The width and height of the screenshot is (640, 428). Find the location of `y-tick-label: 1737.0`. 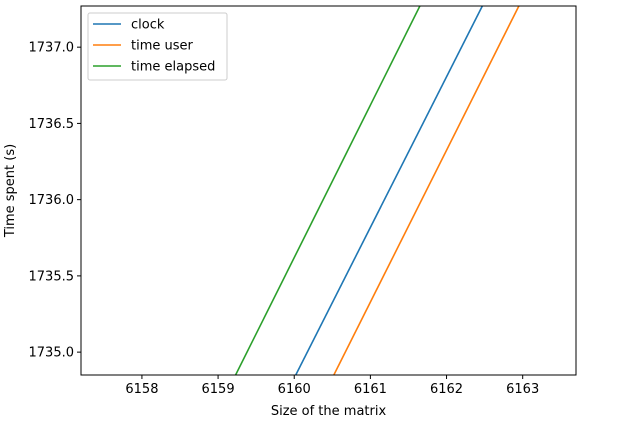

y-tick-label: 1737.0 is located at coordinates (52, 48).